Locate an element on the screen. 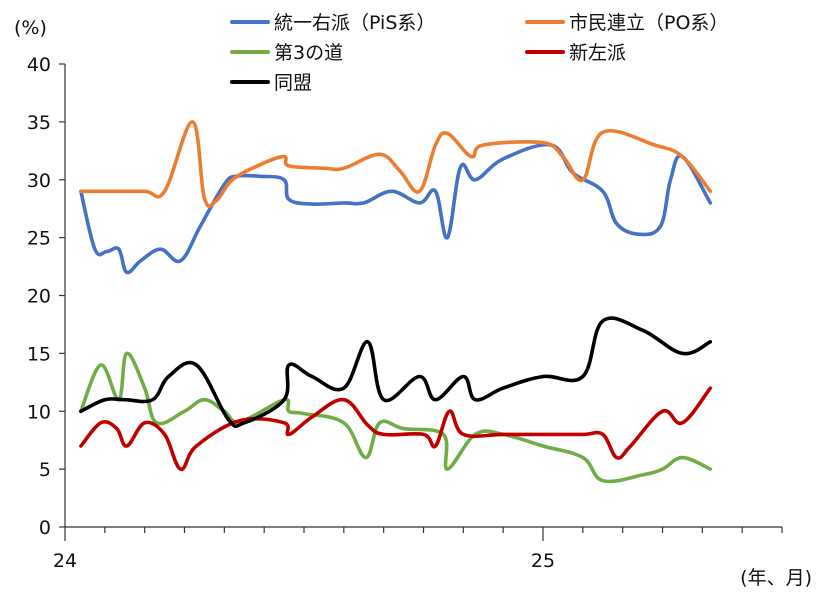  y-tick-label: 10 is located at coordinates (39, 412).